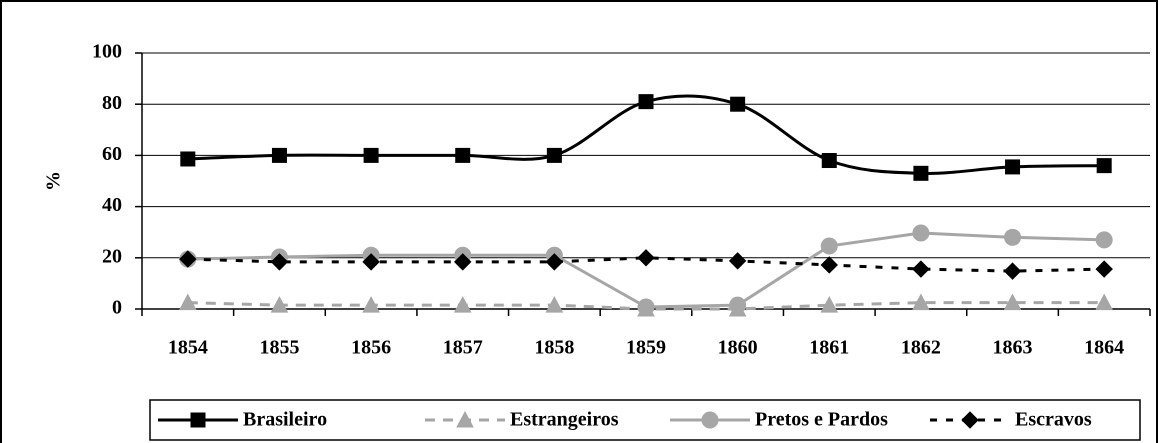  I want to click on y-tick-label: 20, so click(112, 256).